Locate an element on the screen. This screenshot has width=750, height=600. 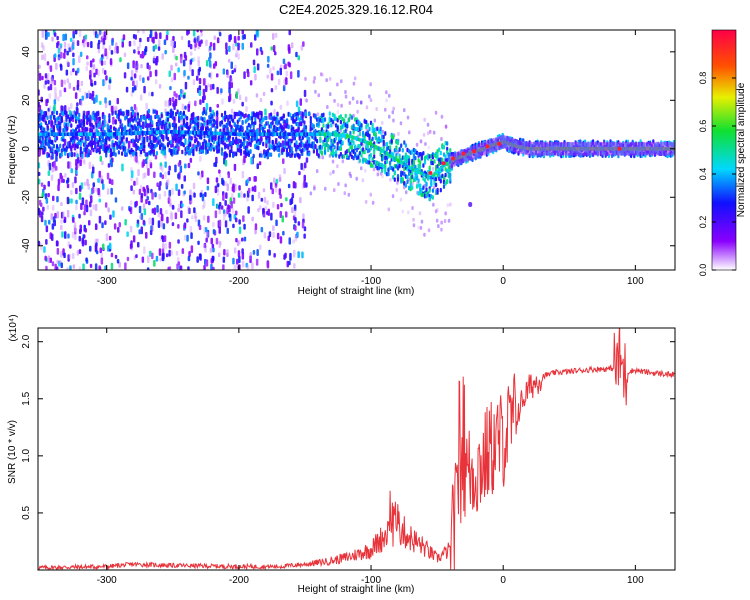
top-x-tick-label: -100 is located at coordinates (371, 281).